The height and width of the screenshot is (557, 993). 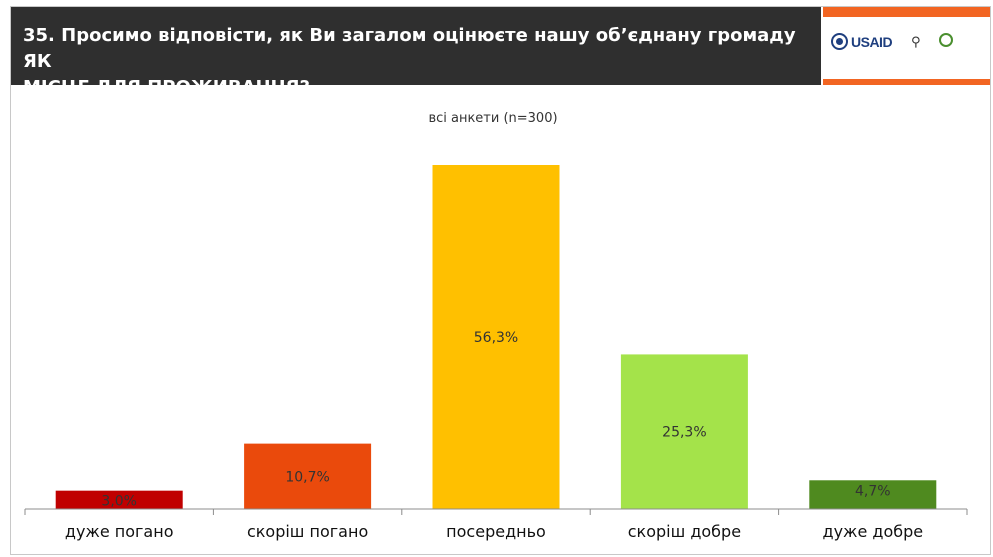 I want to click on usaid-logo: USAID, so click(x=862, y=41).